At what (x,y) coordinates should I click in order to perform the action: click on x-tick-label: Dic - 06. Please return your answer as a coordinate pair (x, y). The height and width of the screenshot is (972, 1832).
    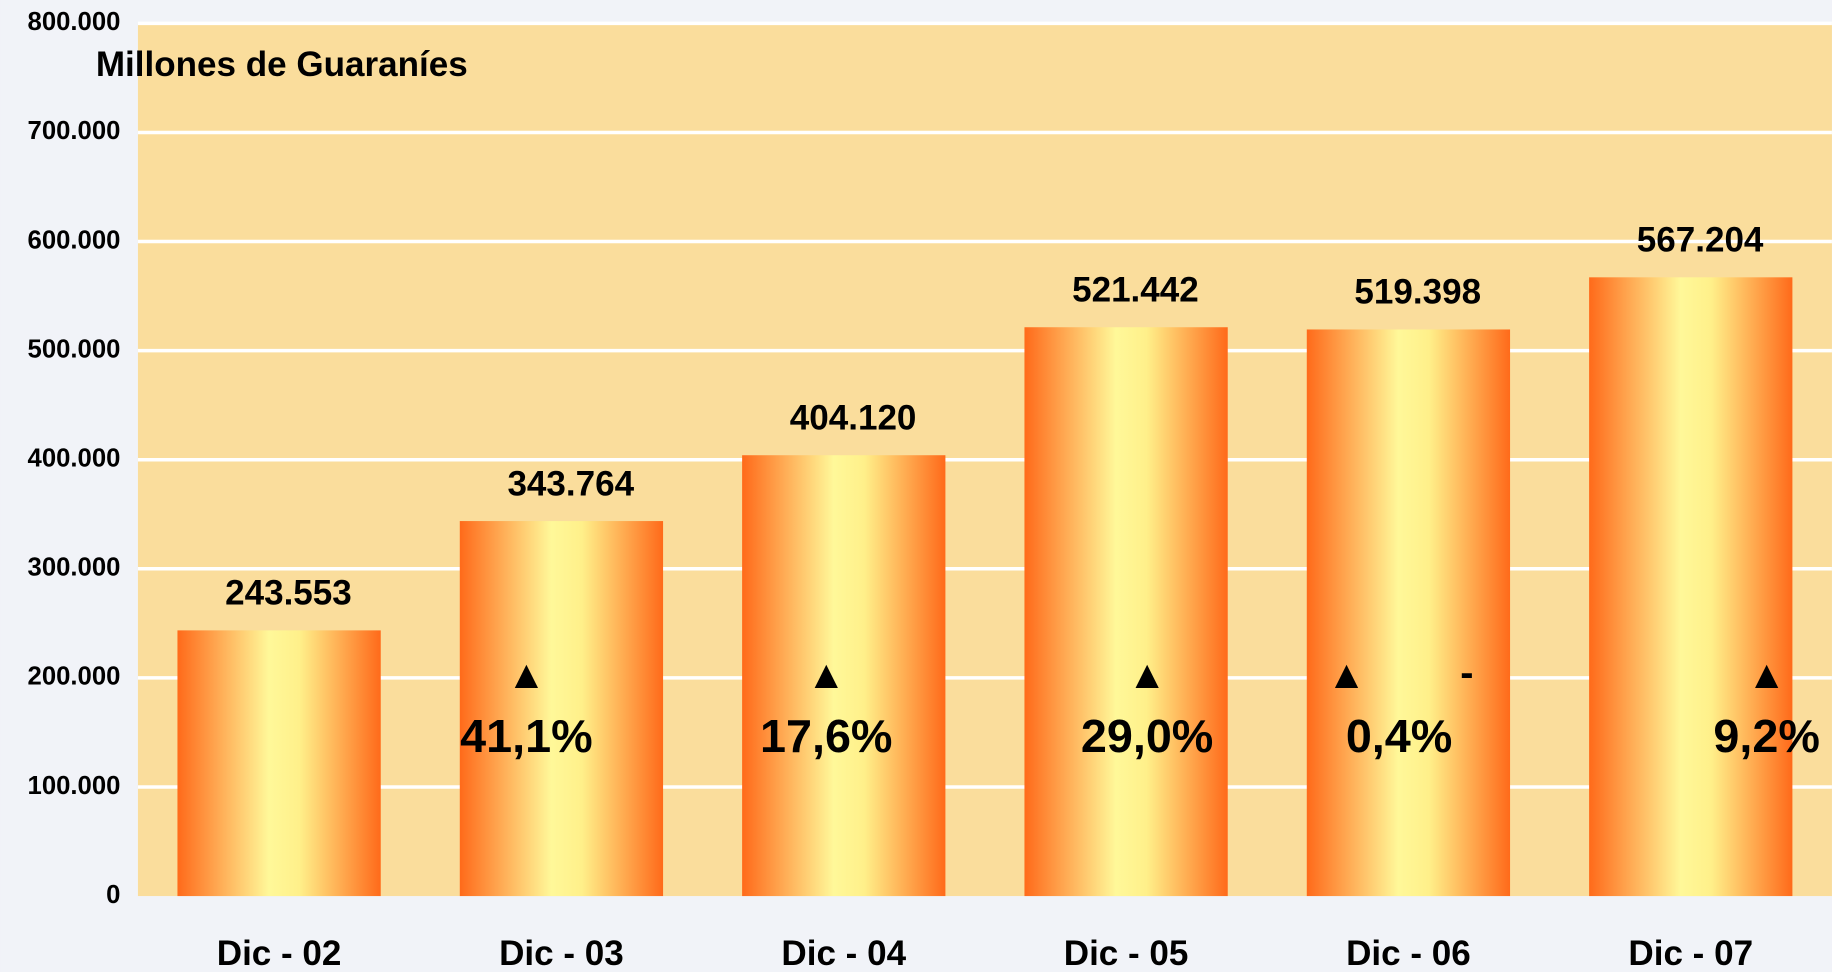
    Looking at the image, I should click on (1408, 953).